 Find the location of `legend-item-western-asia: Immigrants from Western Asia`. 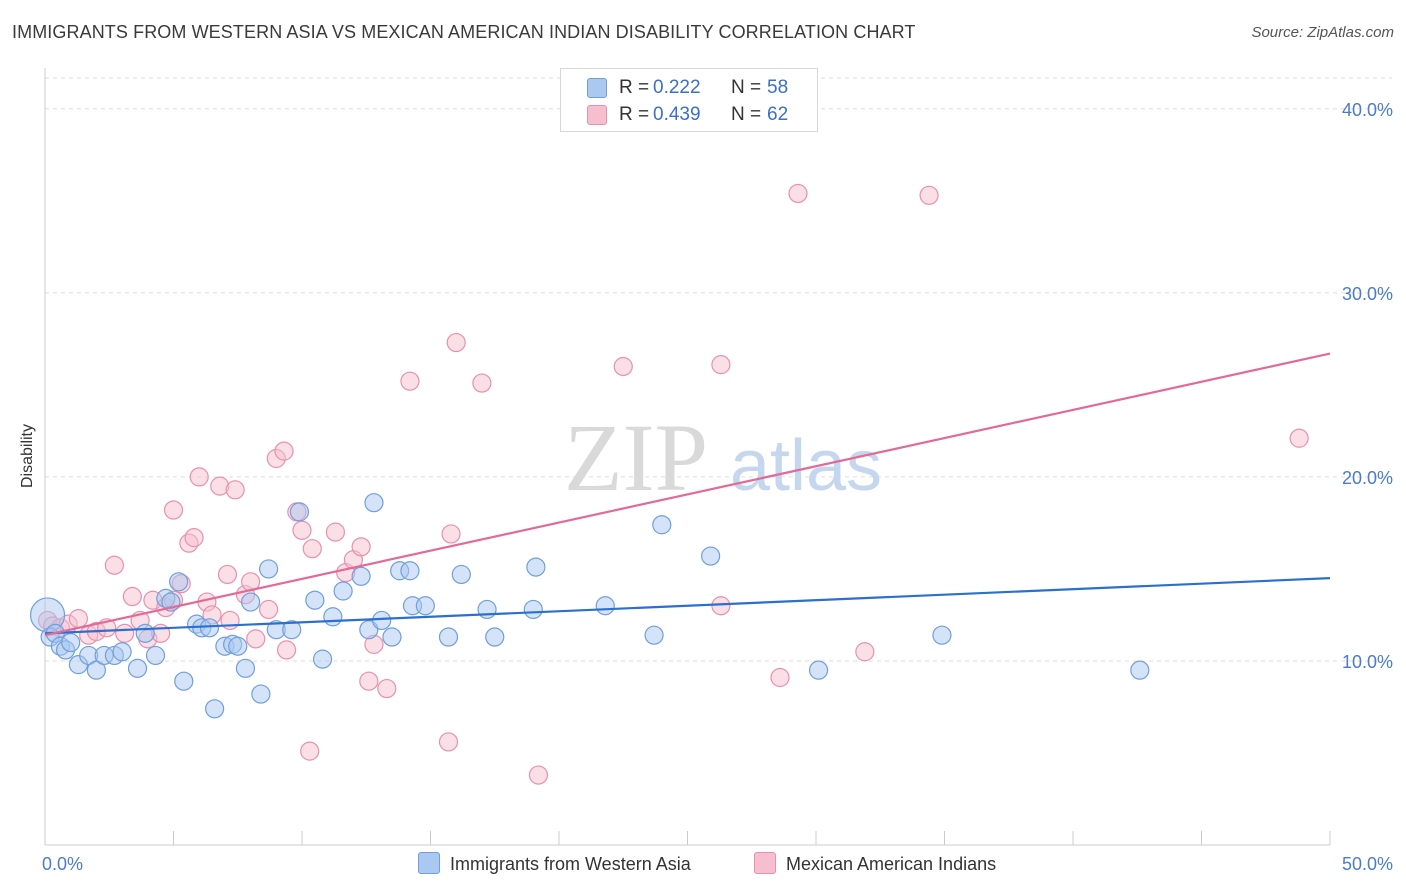

legend-item-western-asia: Immigrants from Western Asia is located at coordinates (554, 863).